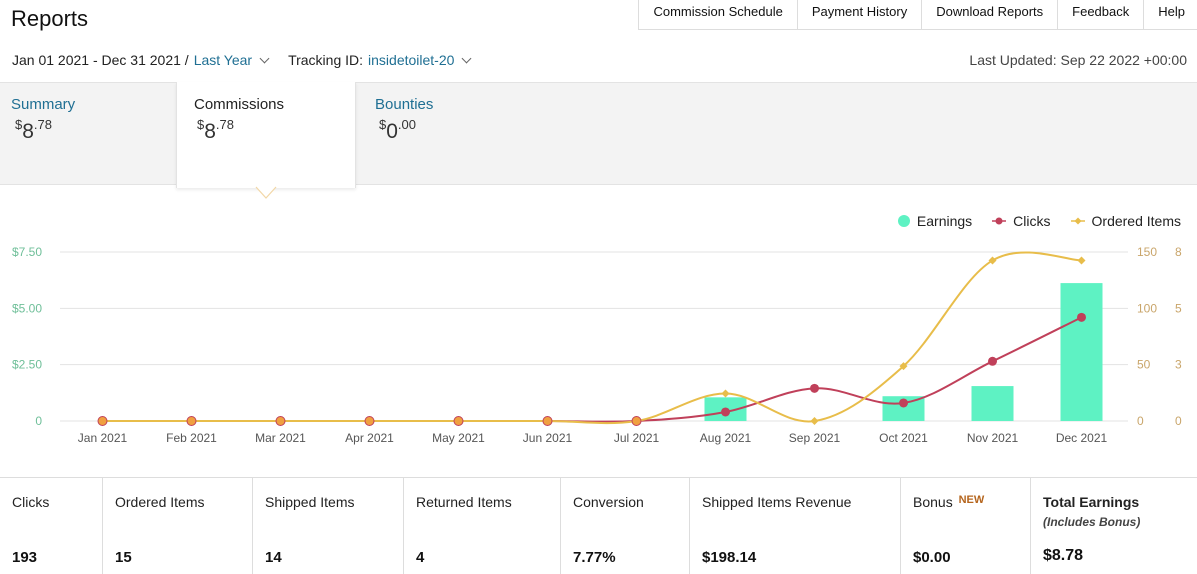 The image size is (1197, 574). Describe the element at coordinates (1147, 308) in the screenshot. I see `y-right1-tick-label: 100` at that location.